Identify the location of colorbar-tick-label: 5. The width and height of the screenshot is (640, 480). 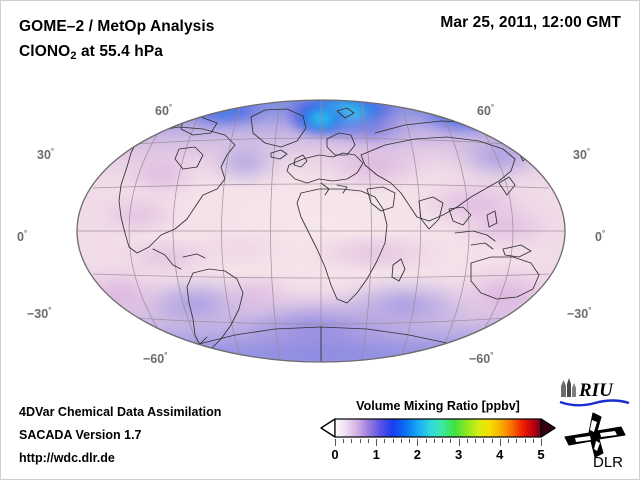
(541, 454).